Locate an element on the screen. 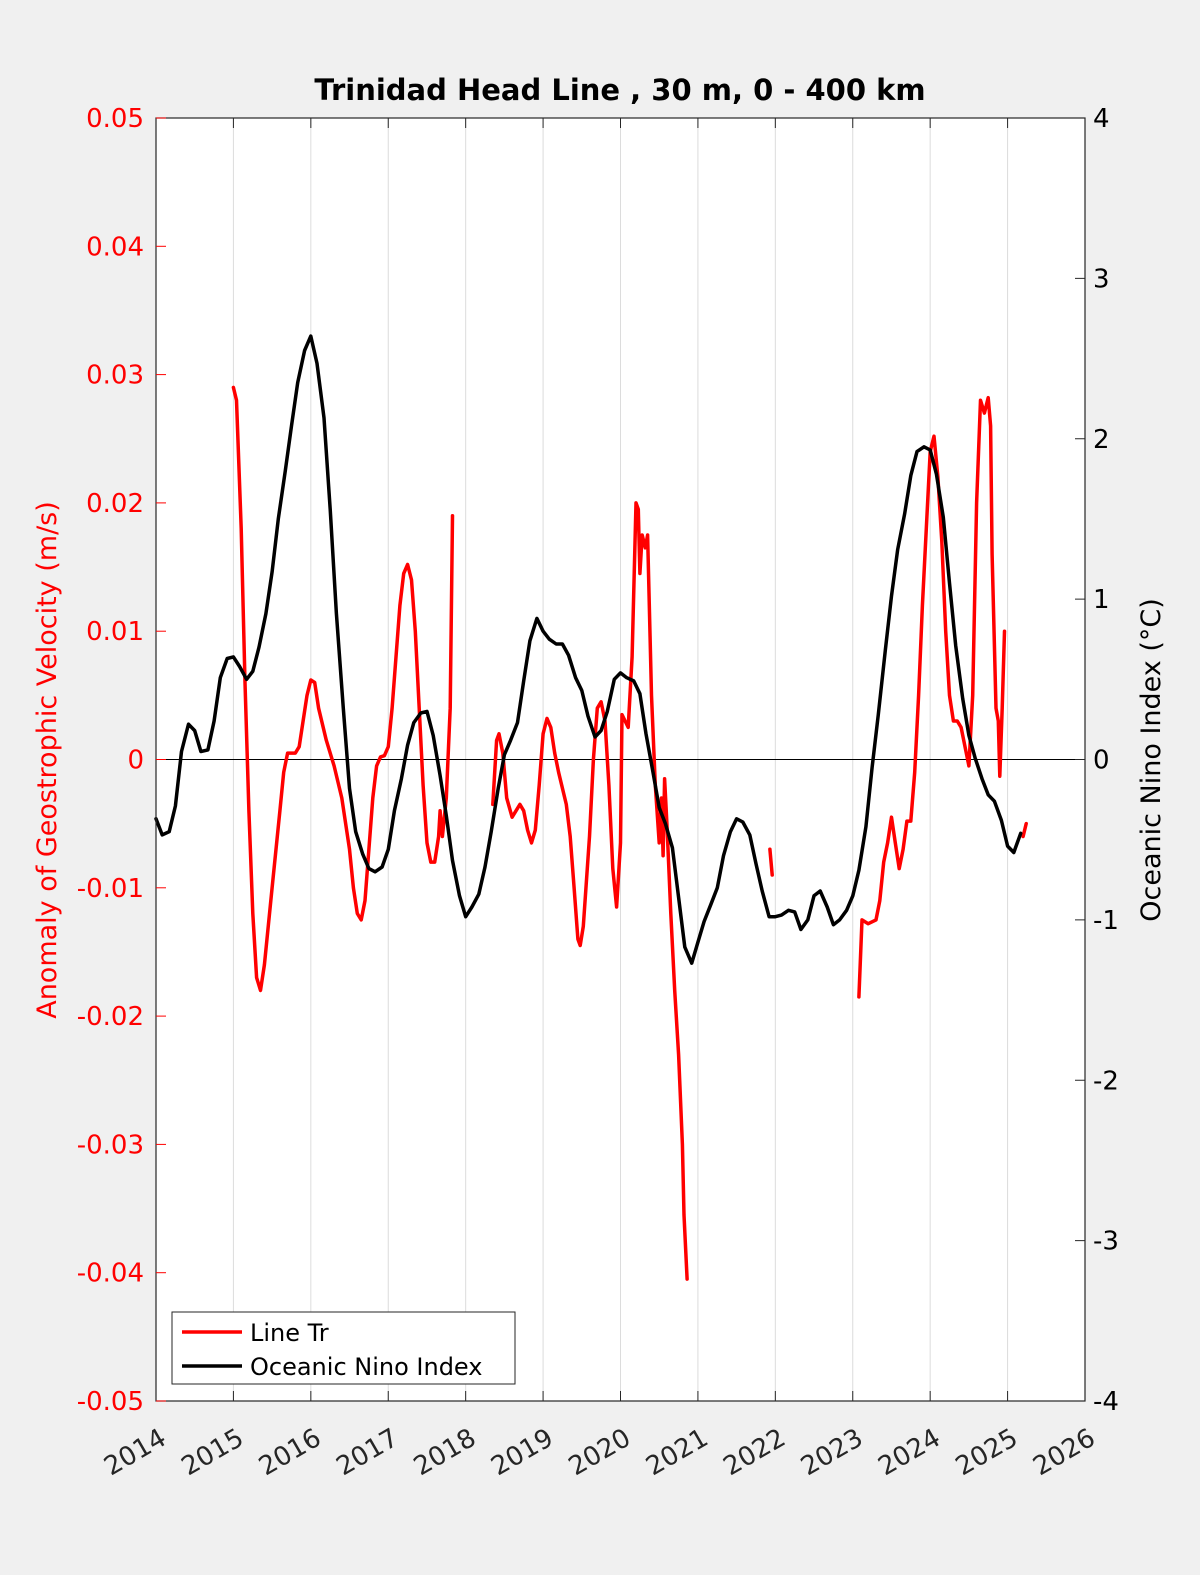 The width and height of the screenshot is (1200, 1575). y-right-tick-label: 3 is located at coordinates (1101, 279).